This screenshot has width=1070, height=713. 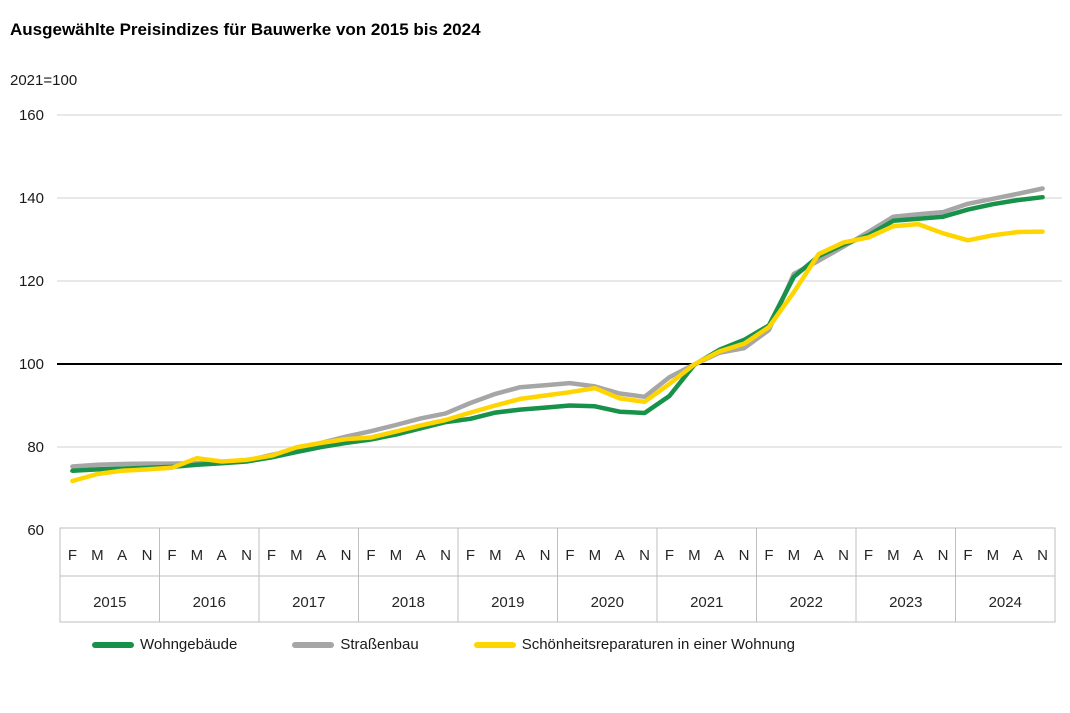 What do you see at coordinates (379, 644) in the screenshot?
I see `legend-label: Straßenbau` at bounding box center [379, 644].